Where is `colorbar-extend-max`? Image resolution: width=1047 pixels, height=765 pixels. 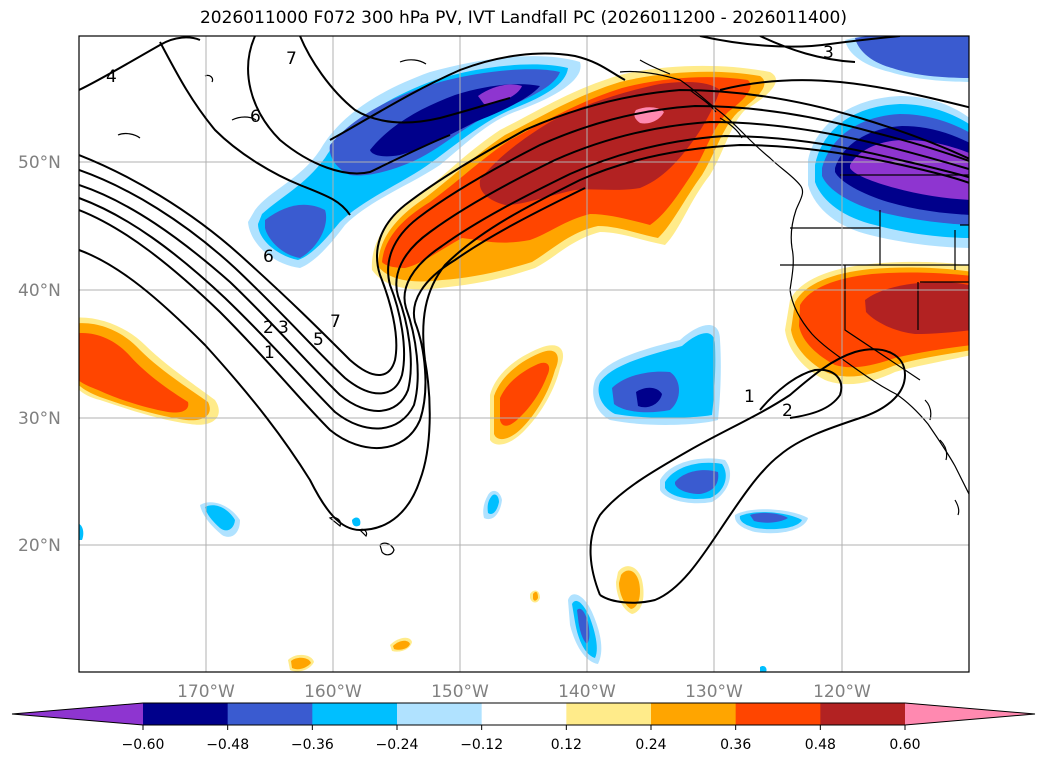
colorbar-extend-max is located at coordinates (970, 714).